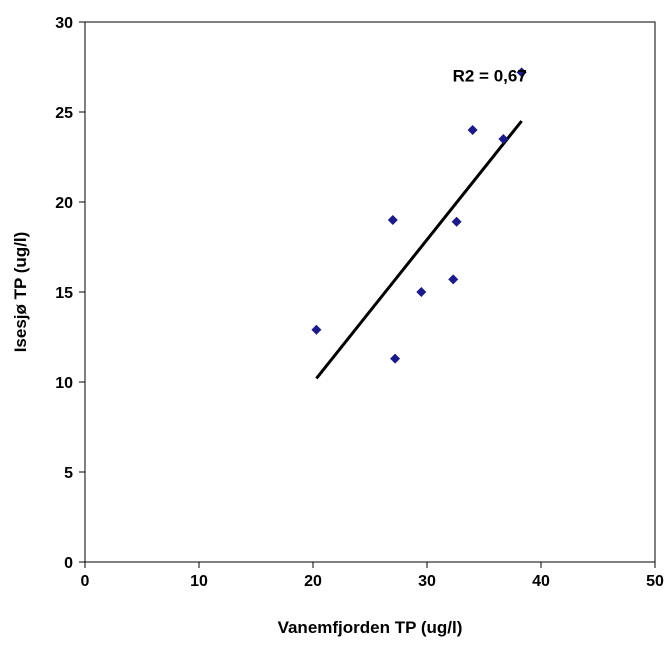 The width and height of the screenshot is (670, 646). I want to click on trendline, so click(419, 250).